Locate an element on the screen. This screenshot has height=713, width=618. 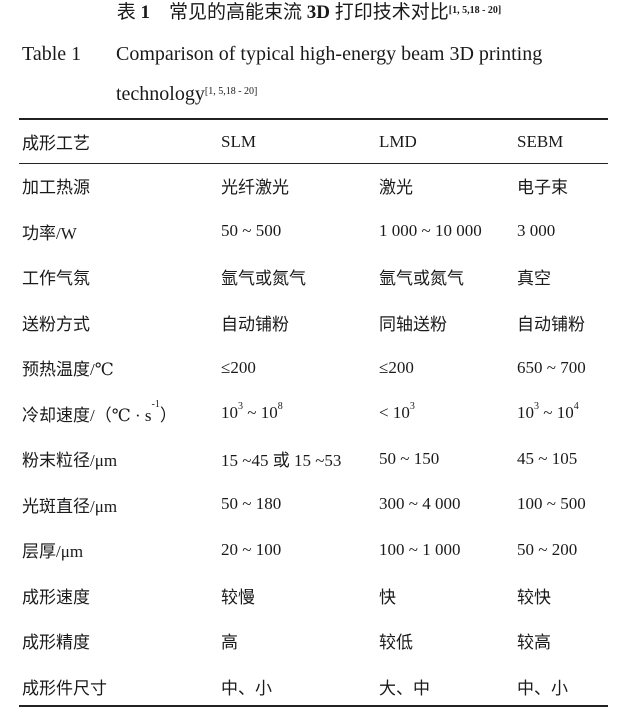
cell-text: 成形精度 is located at coordinates (56, 643).